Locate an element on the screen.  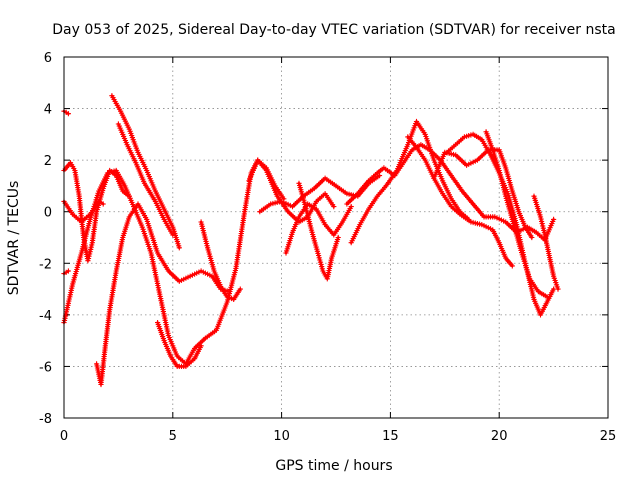
x-tick-label: 0 is located at coordinates (64, 436).